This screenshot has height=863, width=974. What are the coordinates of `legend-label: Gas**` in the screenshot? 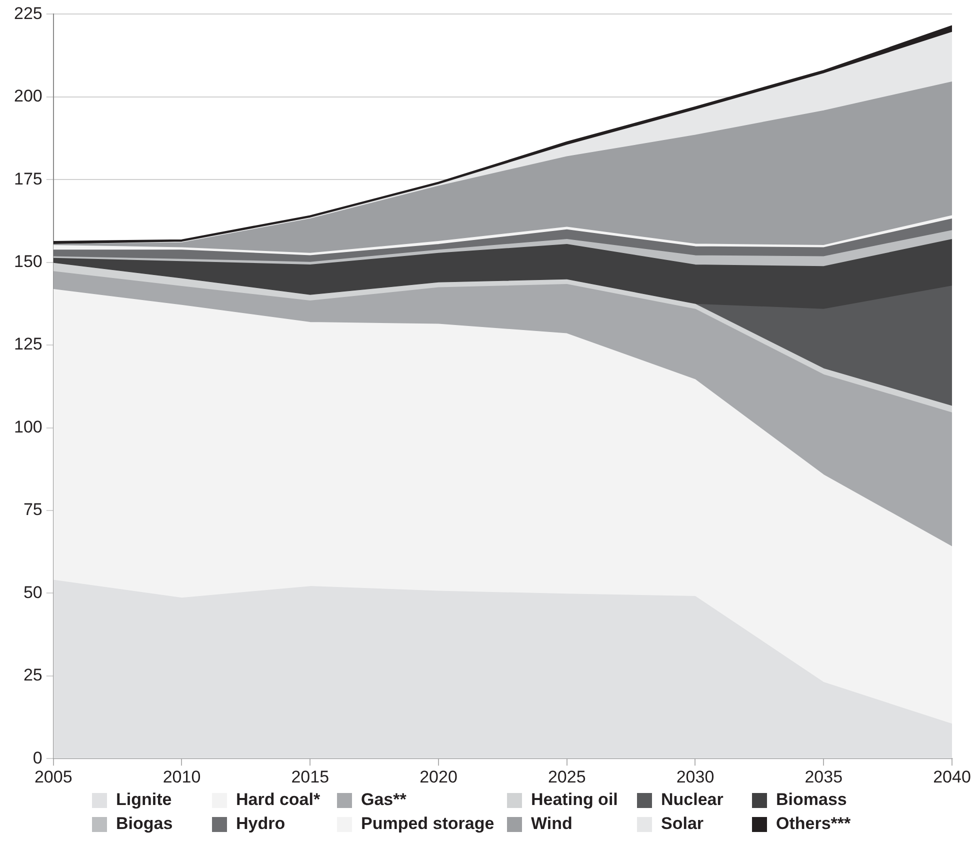 It's located at (383, 800).